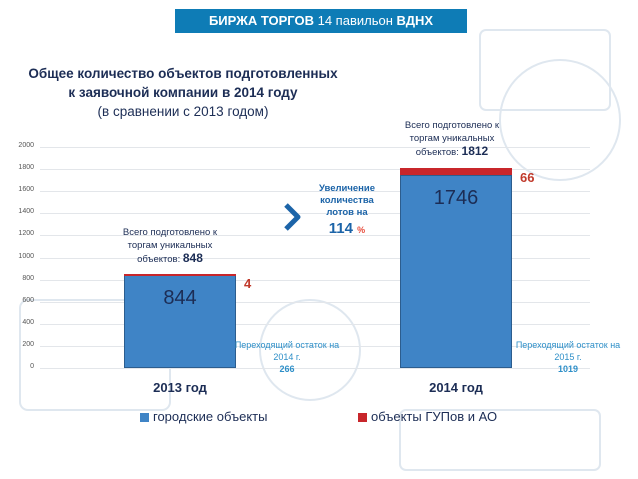 The height and width of the screenshot is (479, 638). I want to click on title-line-3: (в сравнении с 2013 годом), so click(183, 111).